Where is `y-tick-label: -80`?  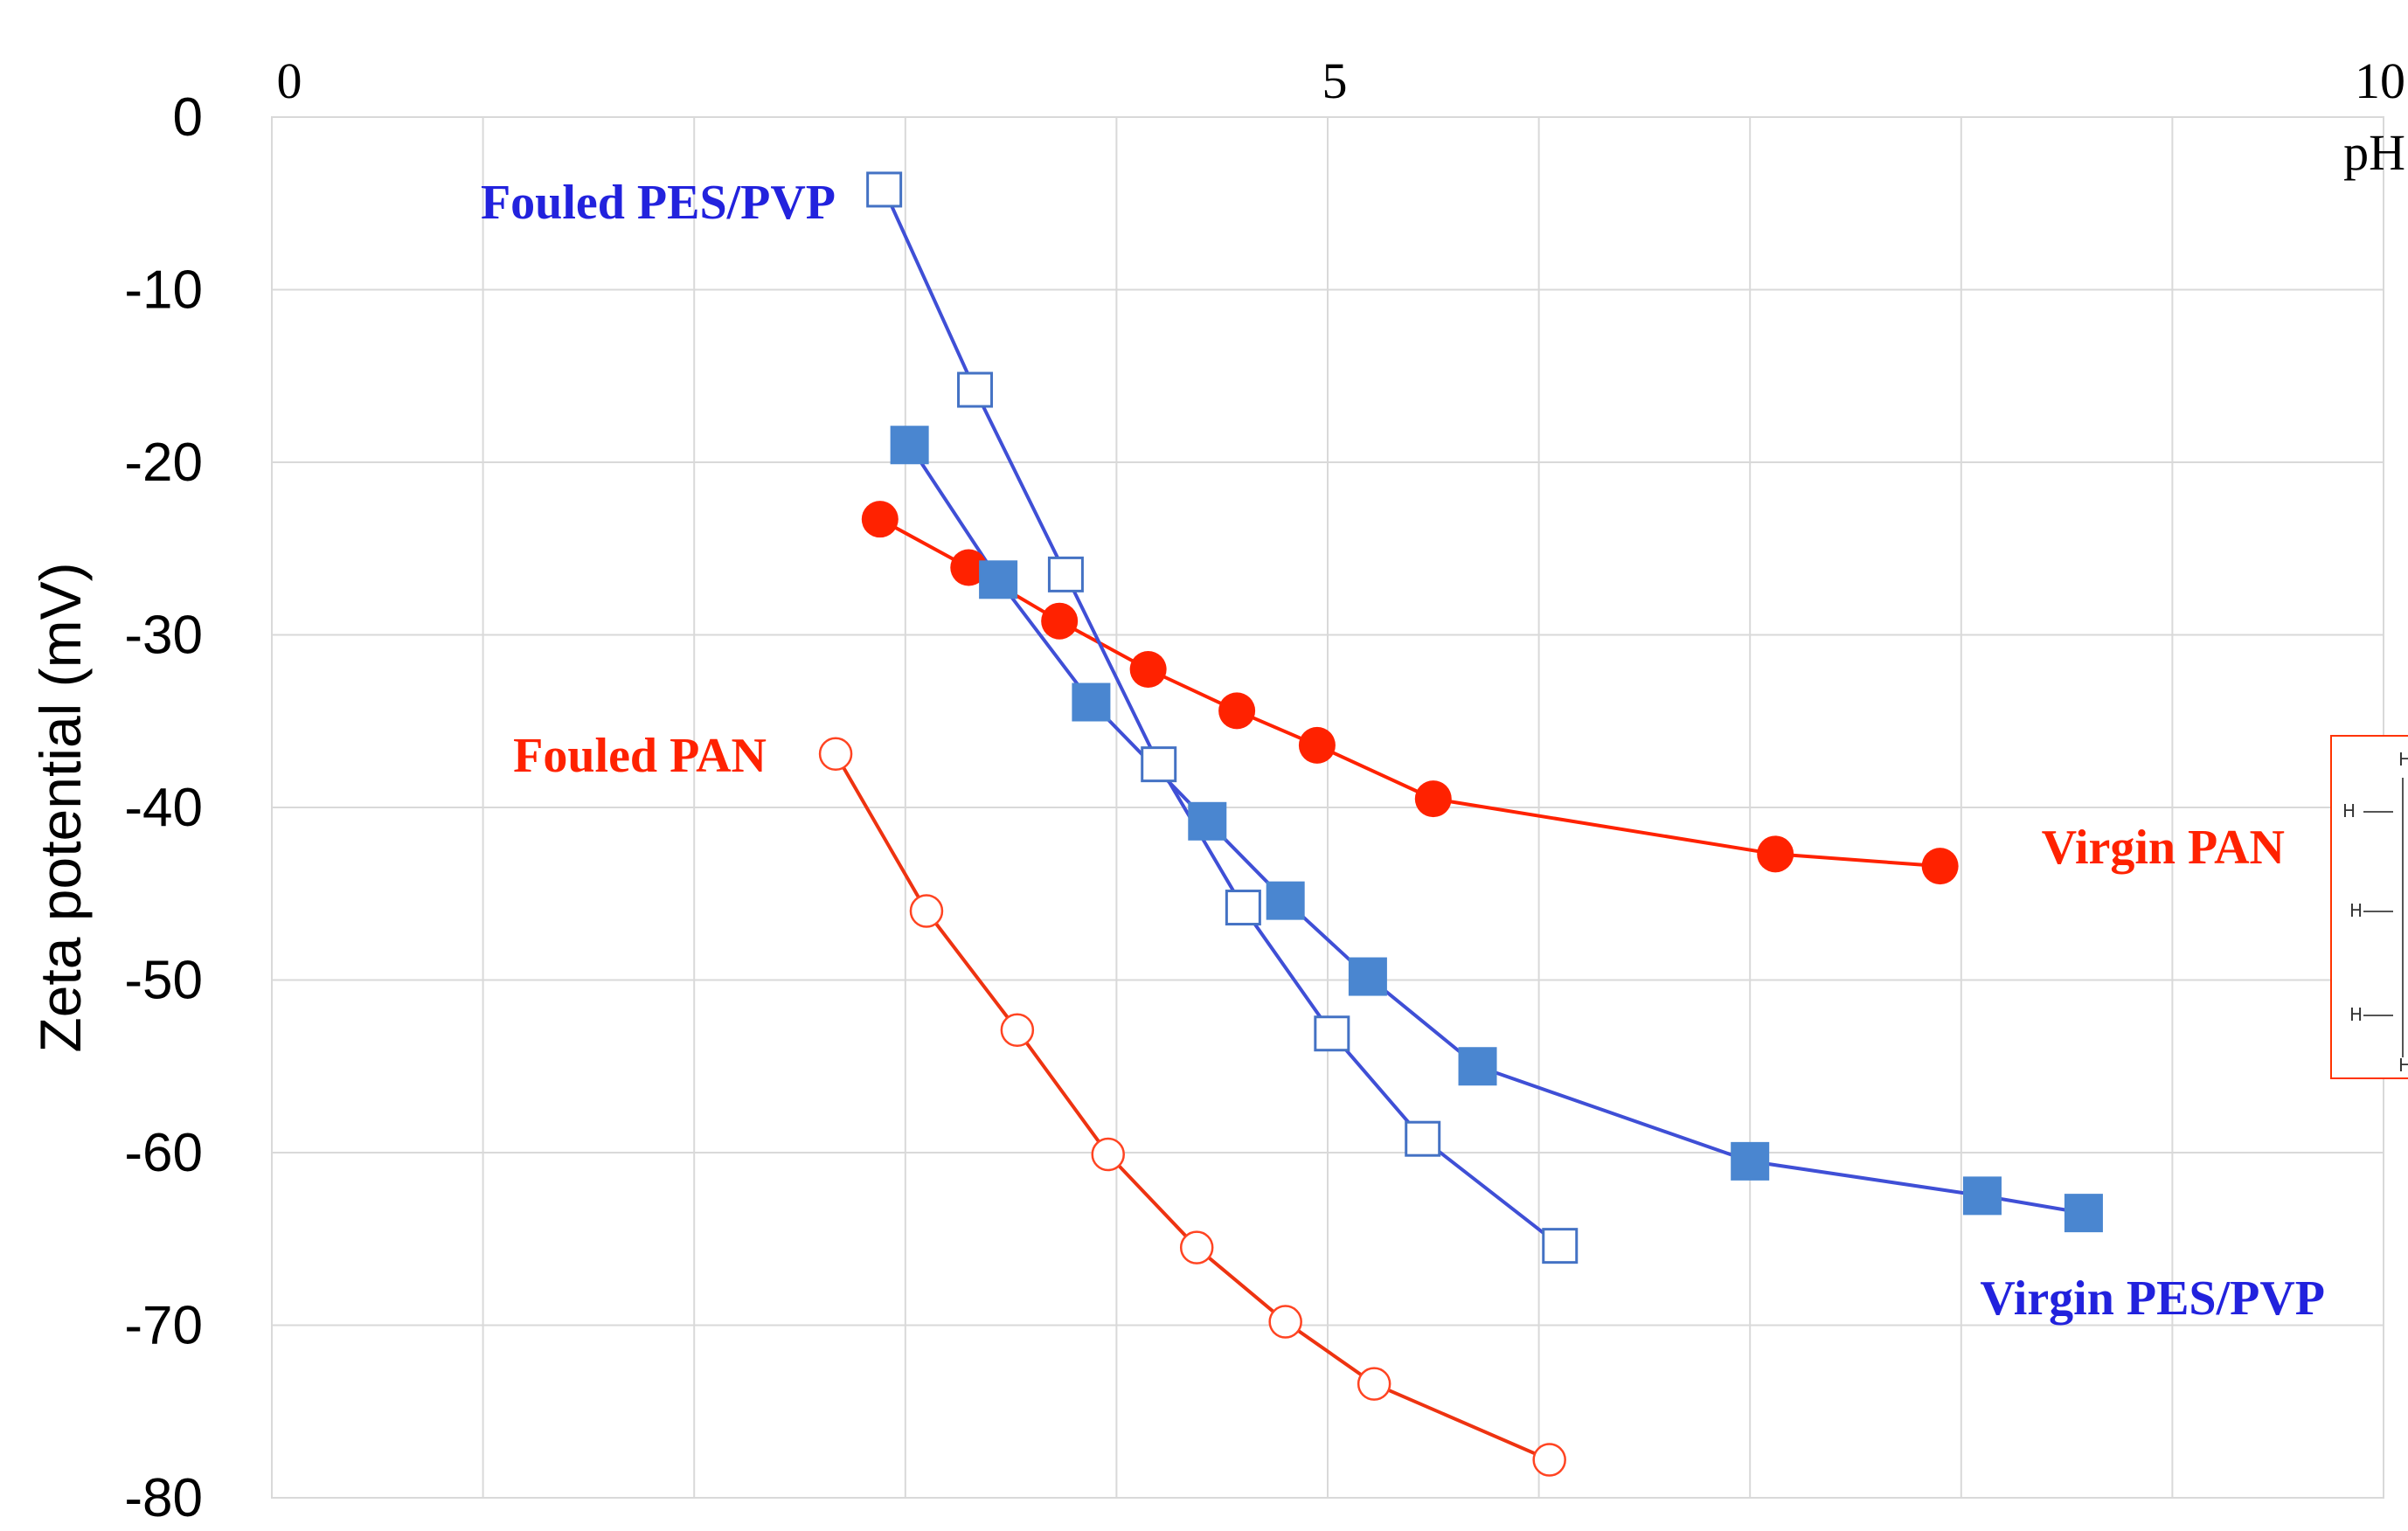
y-tick-label: -80 is located at coordinates (164, 1498).